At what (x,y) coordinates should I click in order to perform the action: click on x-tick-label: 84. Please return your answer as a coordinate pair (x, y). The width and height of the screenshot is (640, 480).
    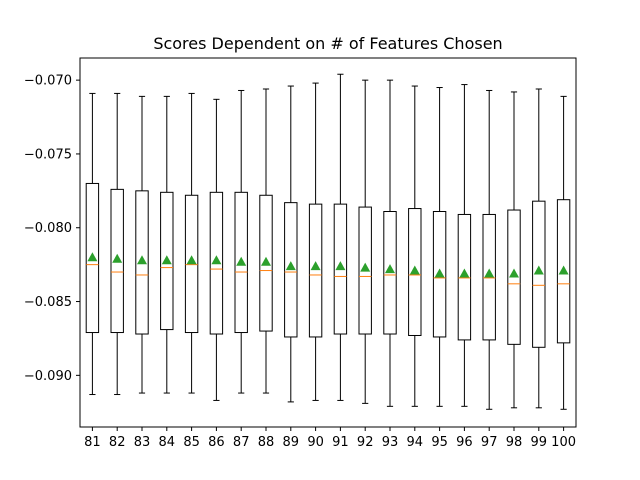
    Looking at the image, I should click on (167, 442).